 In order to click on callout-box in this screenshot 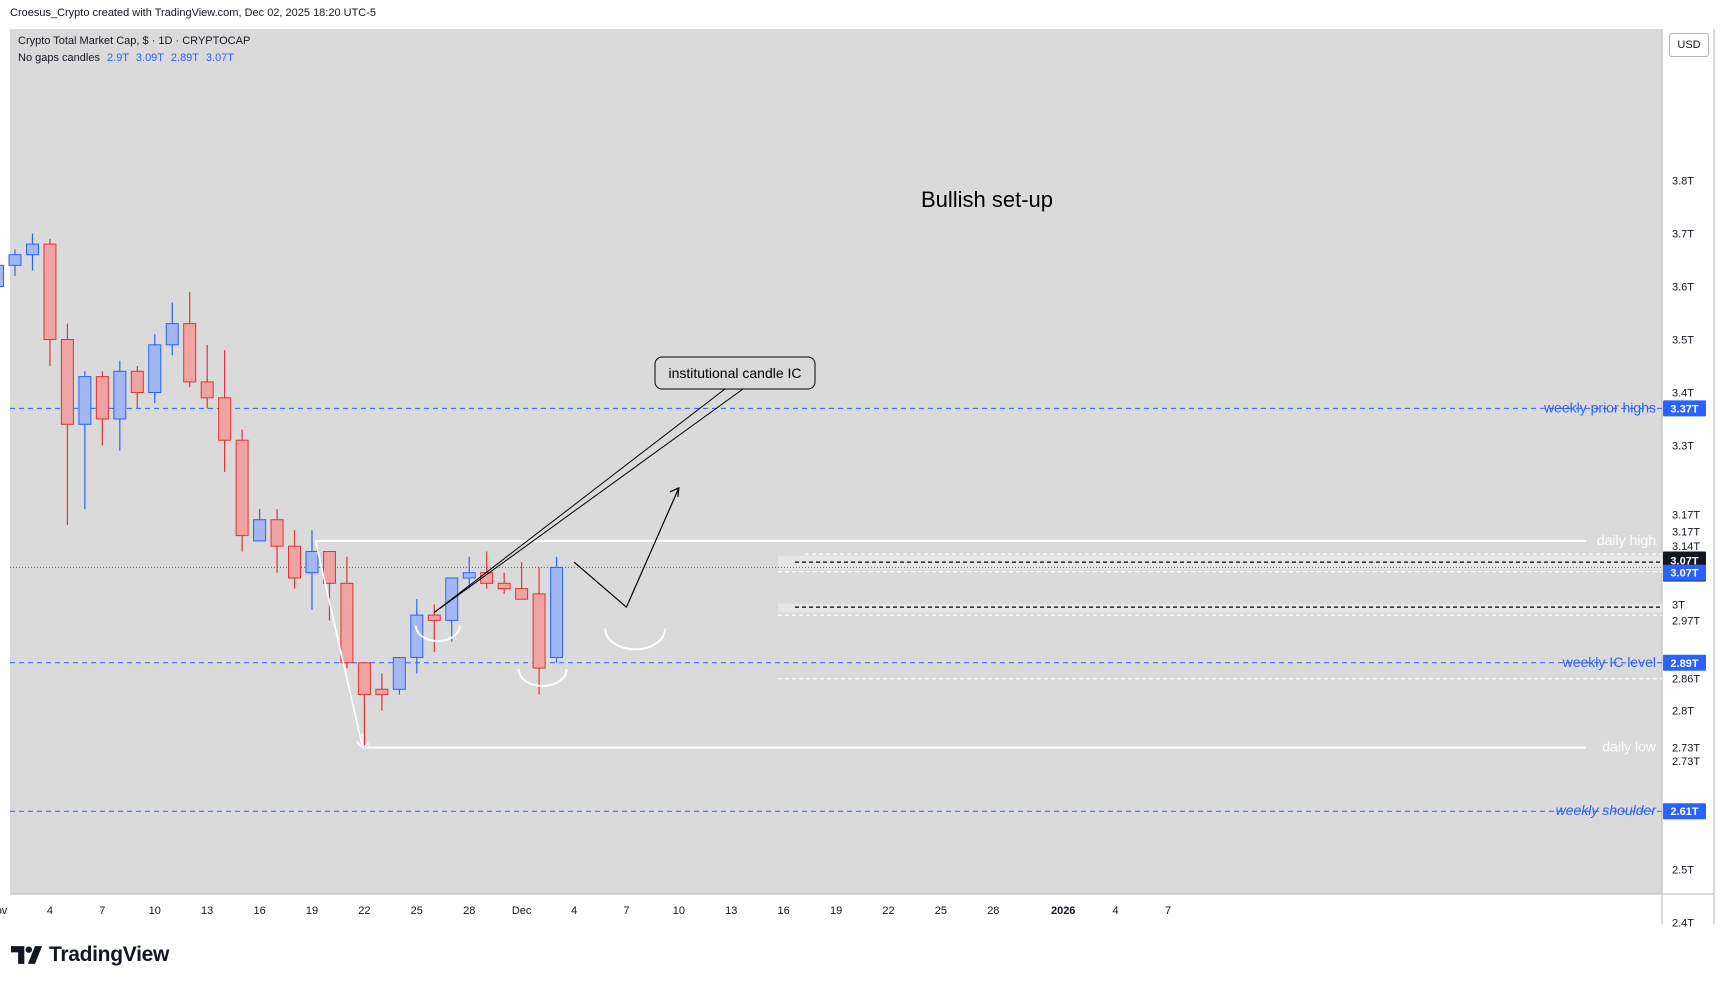, I will do `click(735, 373)`.